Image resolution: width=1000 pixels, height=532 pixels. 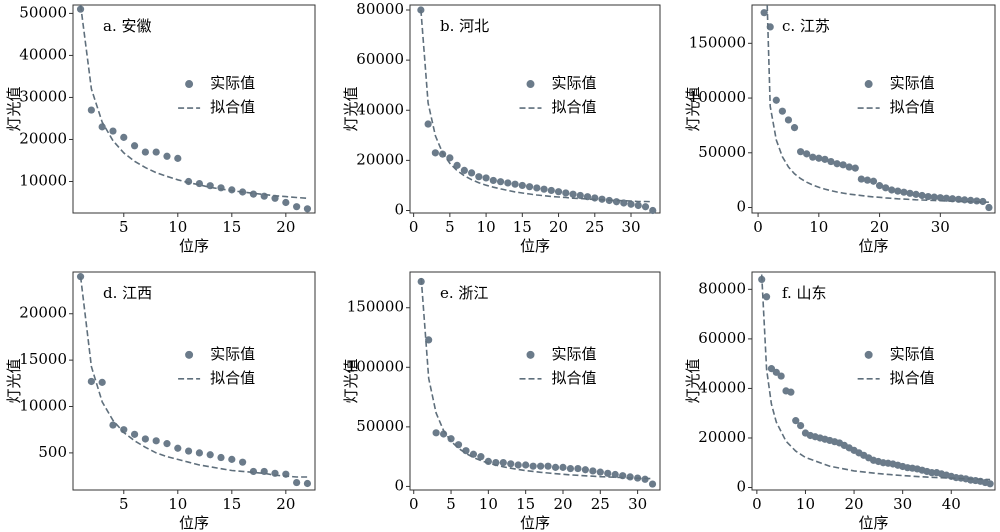 I want to click on panel-title: e. 浙江, so click(x=464, y=293).